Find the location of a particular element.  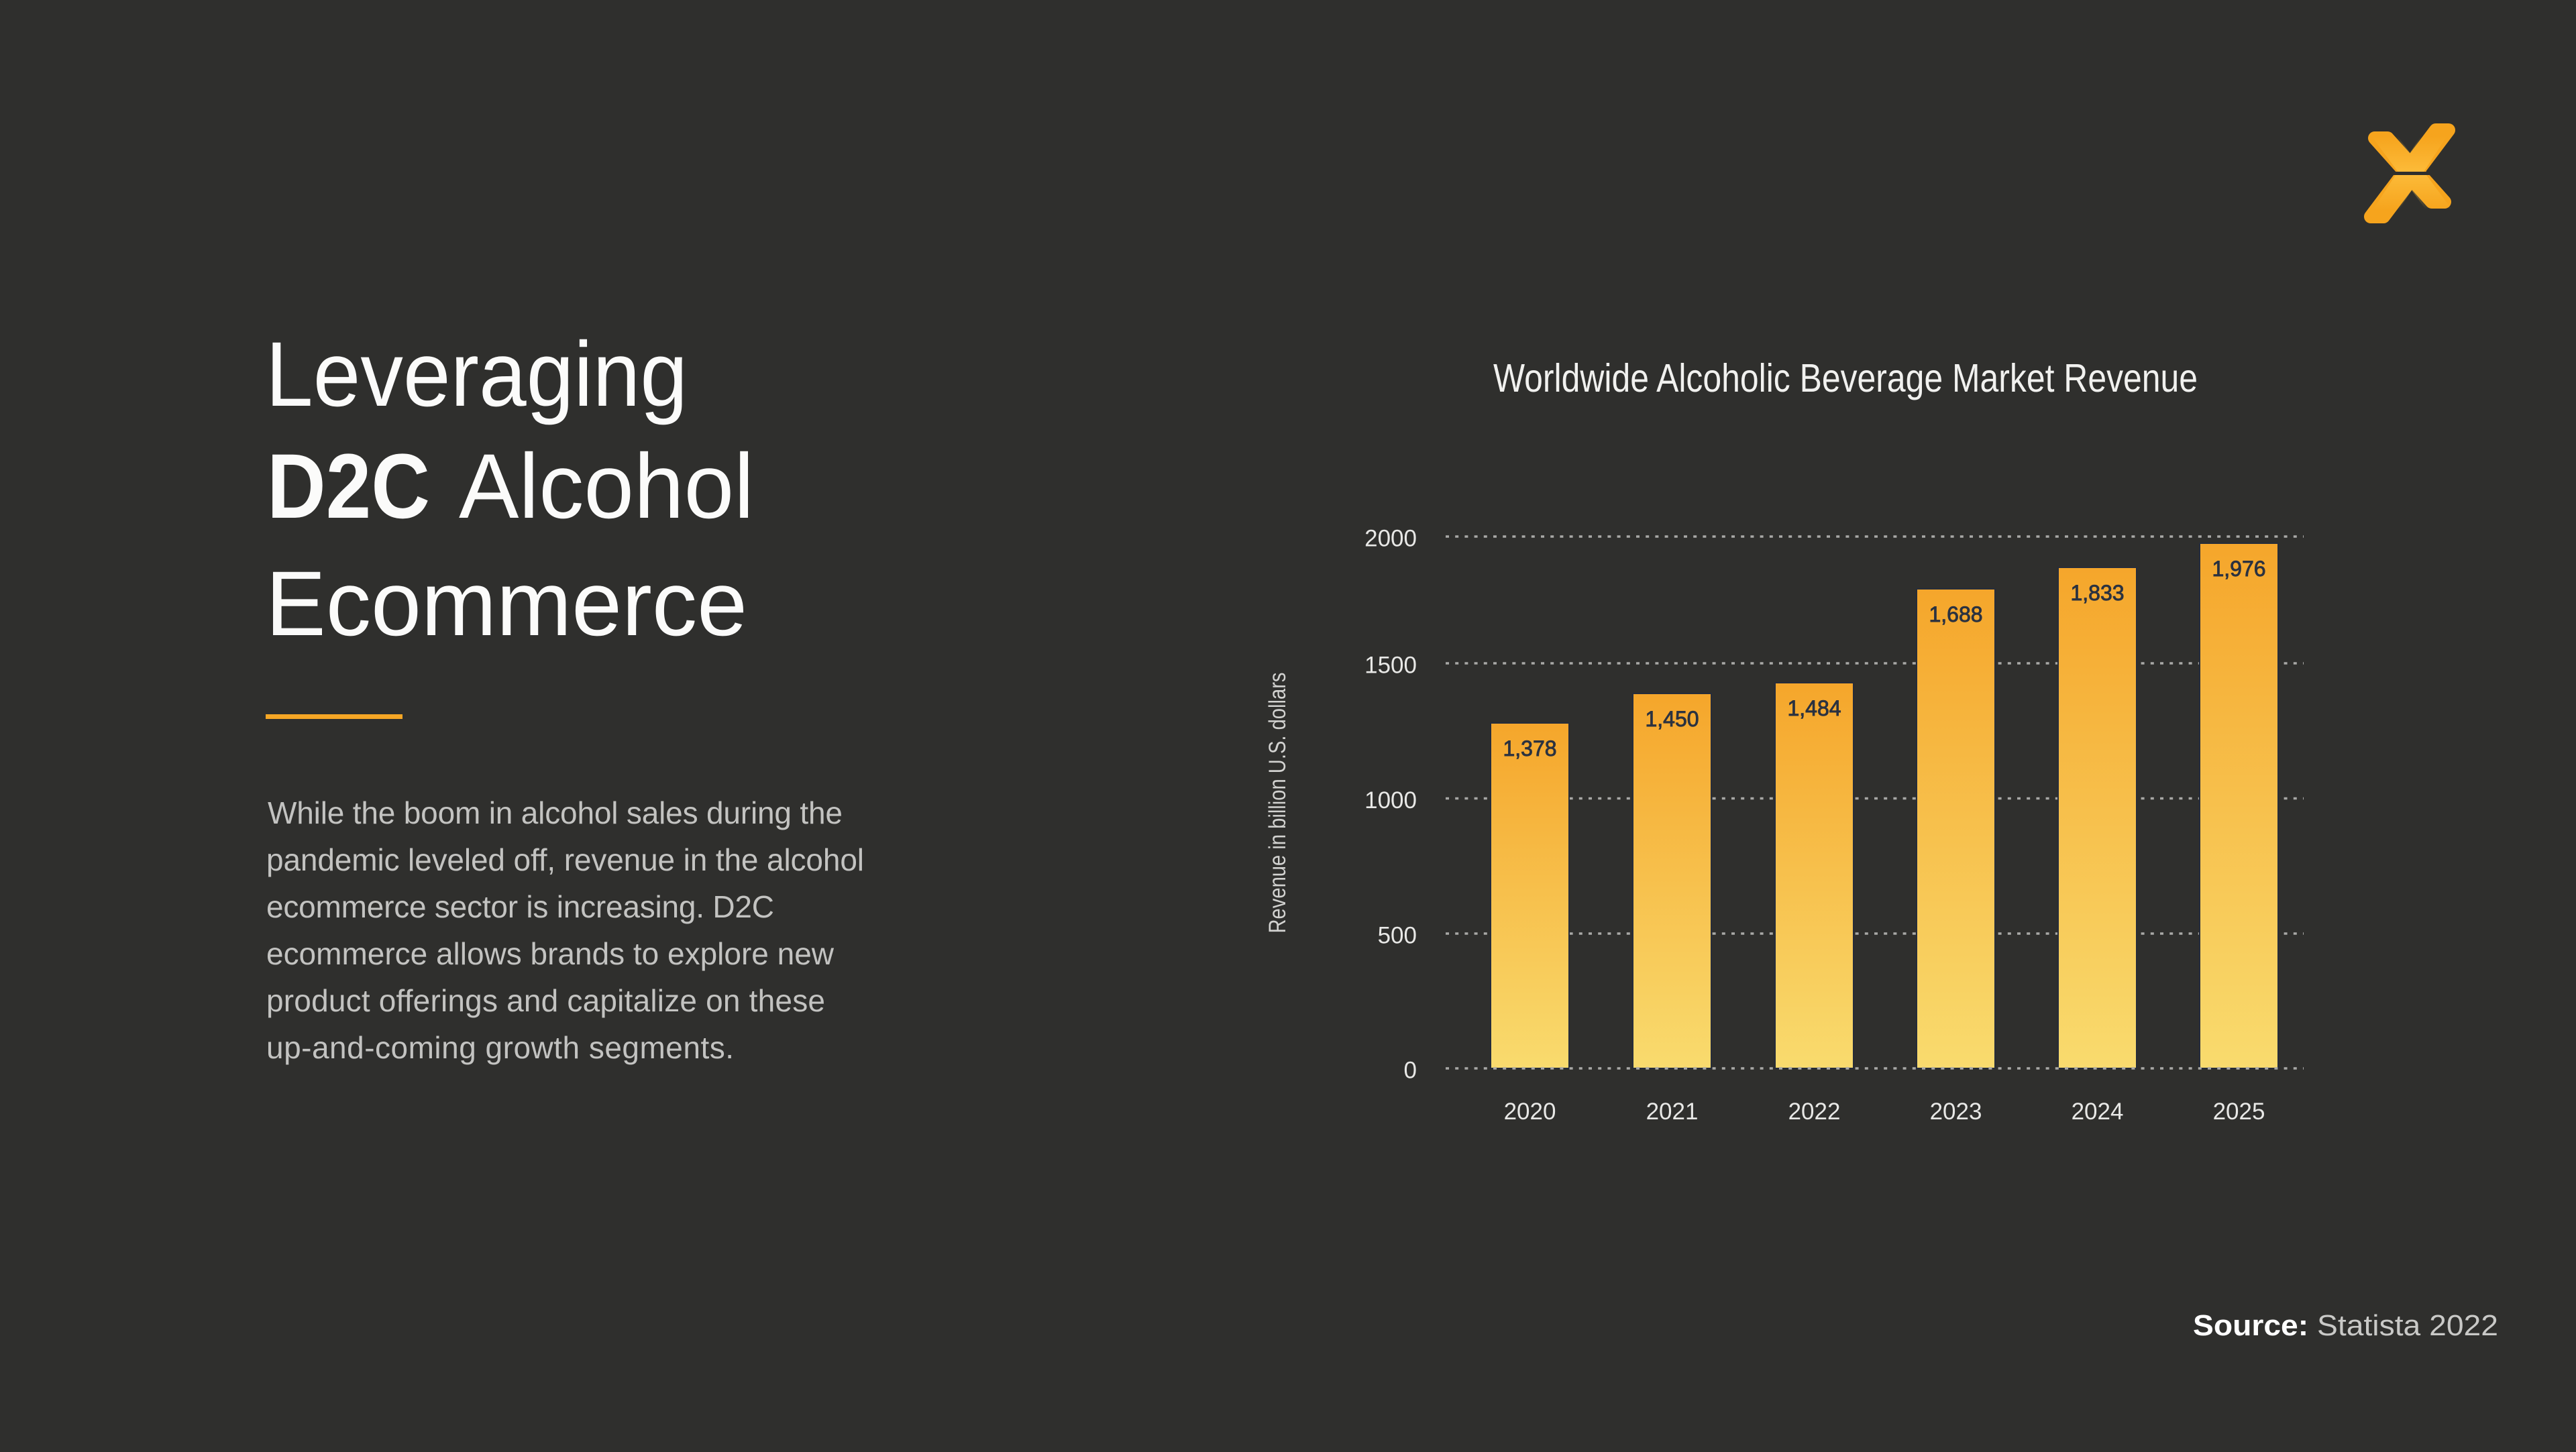

svg-text: 500 is located at coordinates (1397, 936).